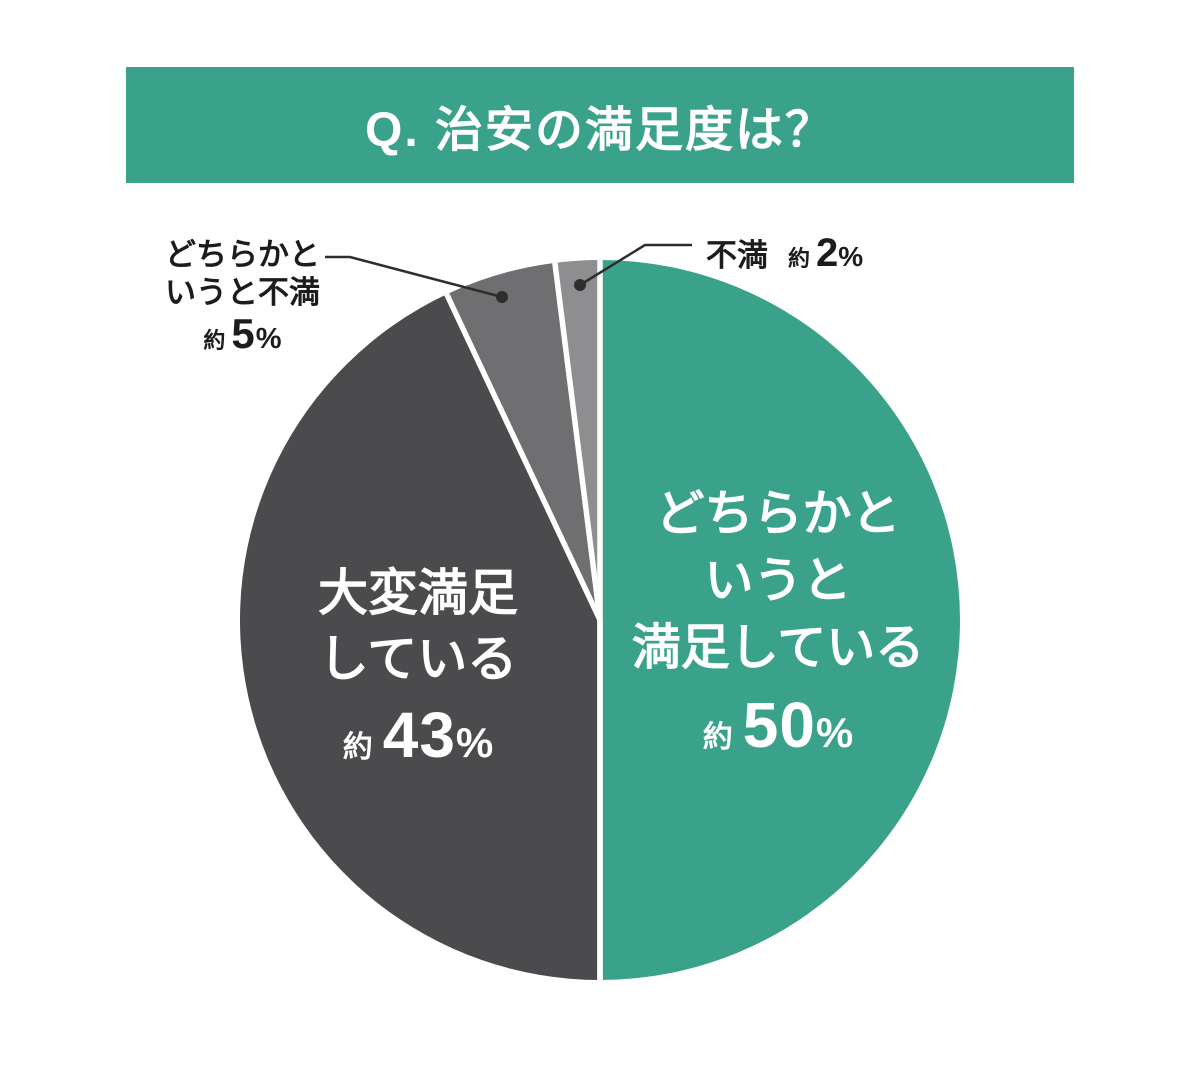 The height and width of the screenshot is (1080, 1200). I want to click on leader-somewhat-dissatisfied-line, so click(414, 277).